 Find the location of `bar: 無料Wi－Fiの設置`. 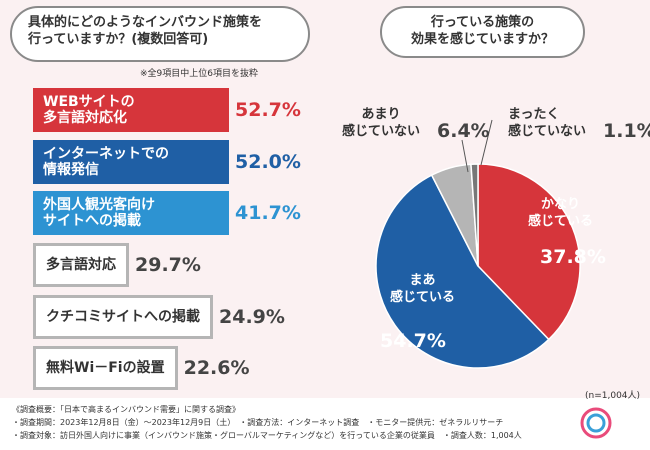

bar: 無料Wi－Fiの設置 is located at coordinates (105, 368).